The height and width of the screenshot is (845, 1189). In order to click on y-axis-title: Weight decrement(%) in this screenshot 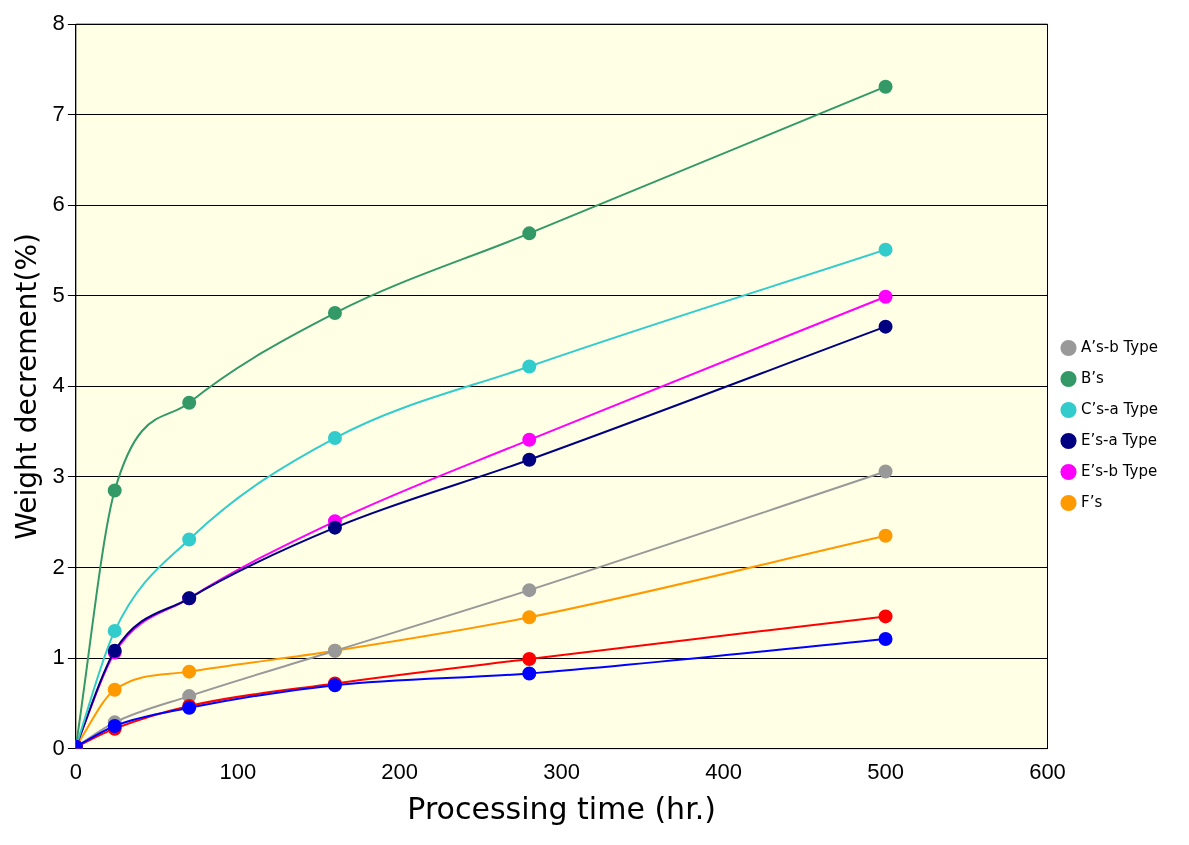, I will do `click(27, 386)`.